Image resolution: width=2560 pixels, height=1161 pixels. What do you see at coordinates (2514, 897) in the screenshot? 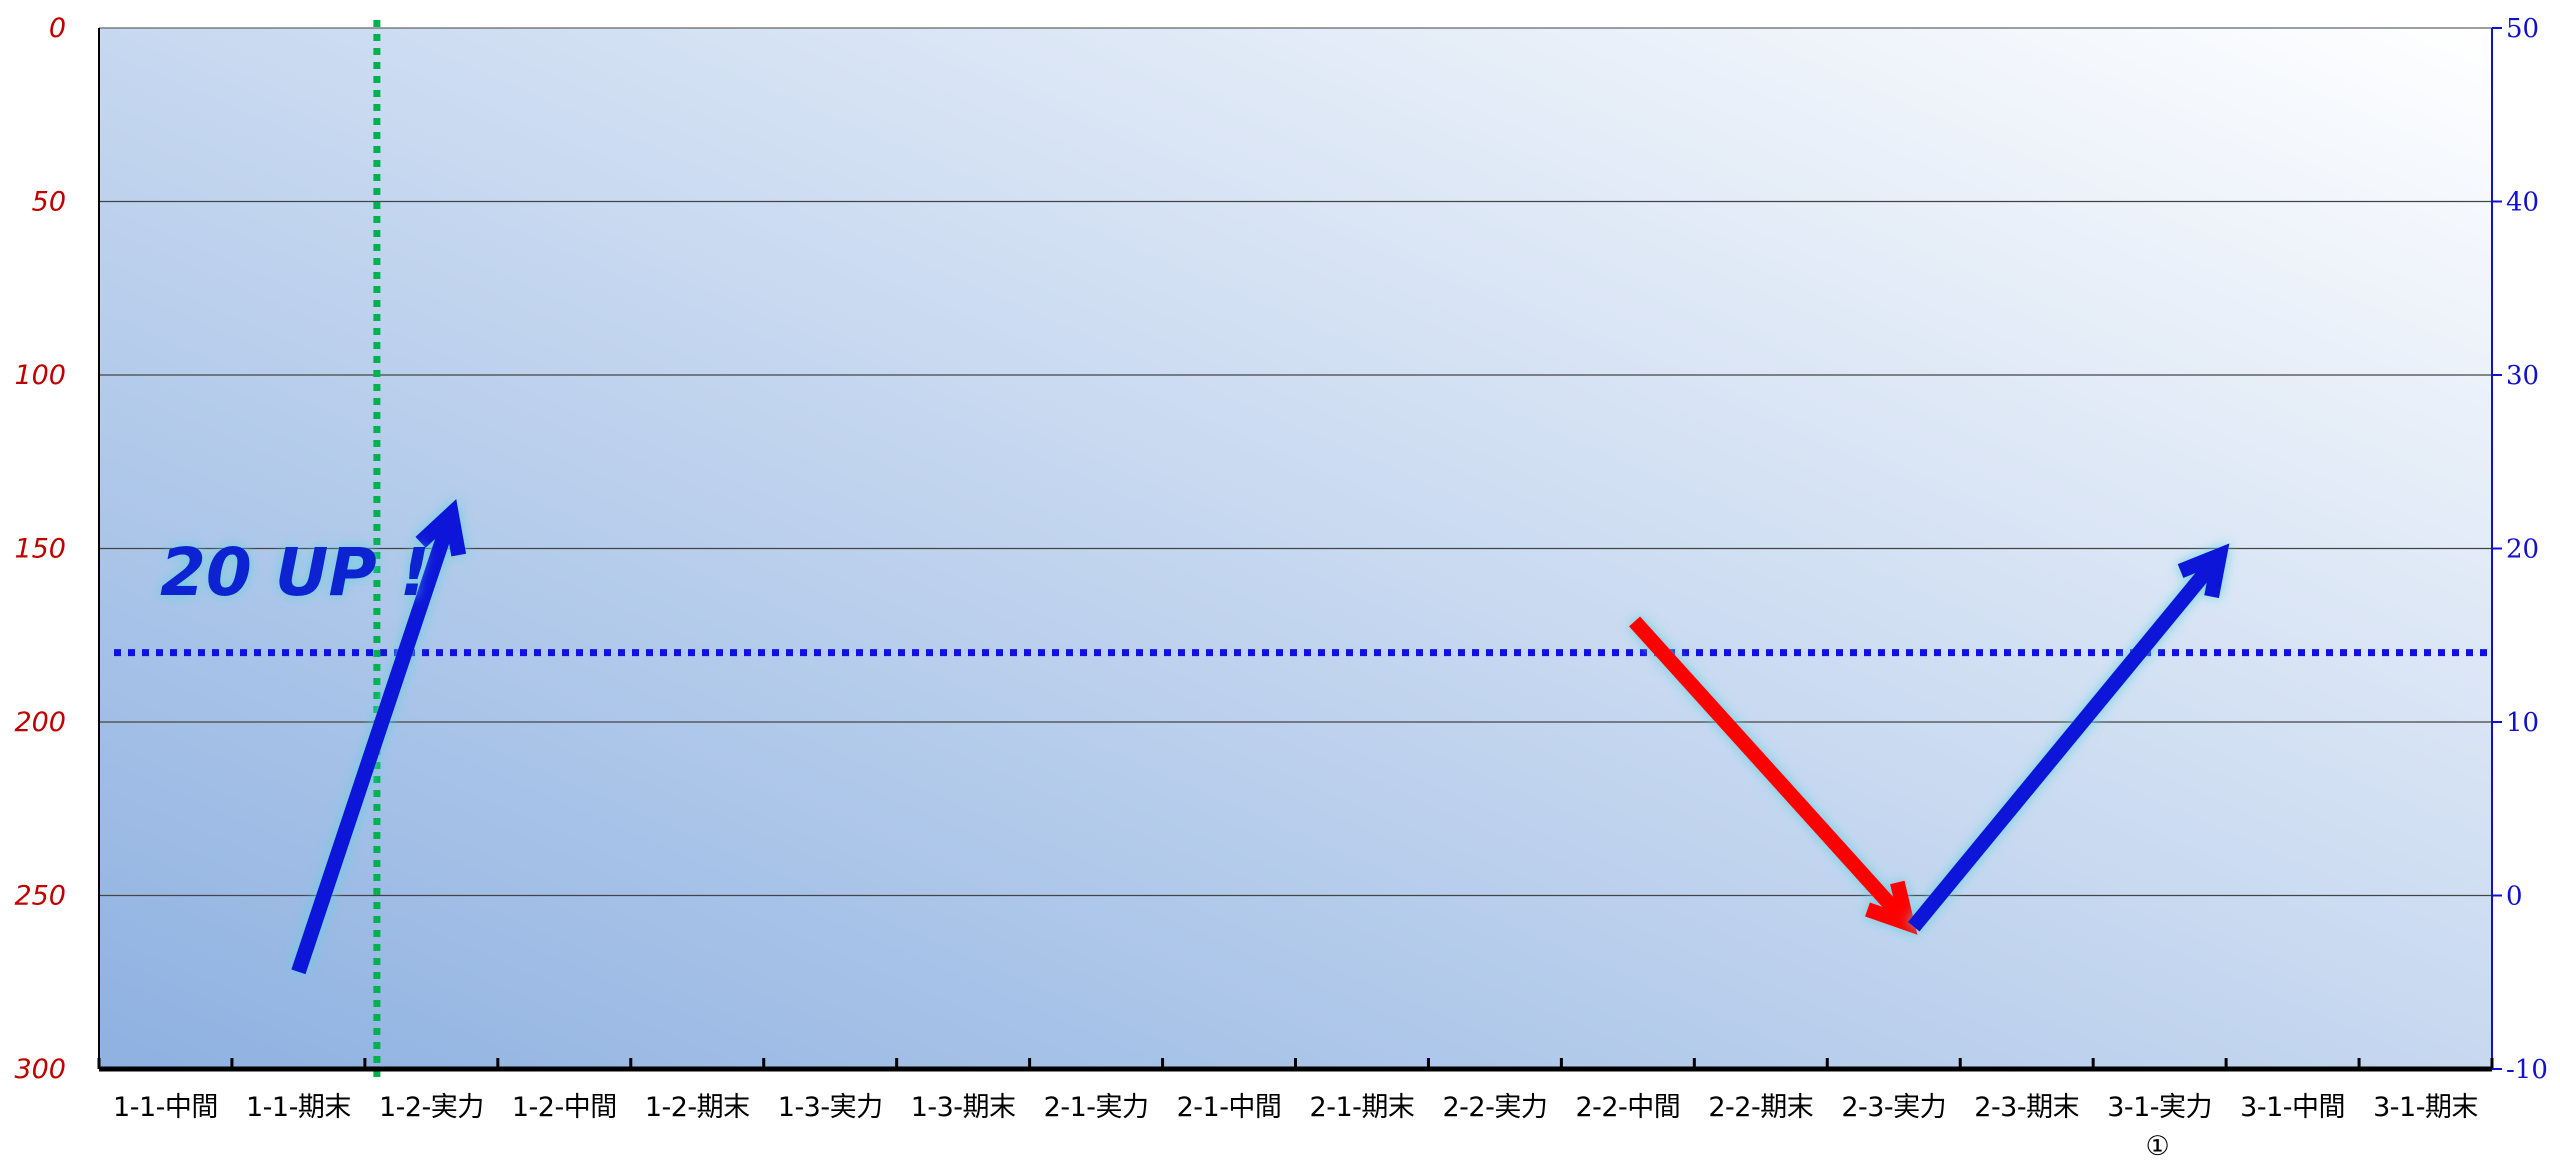
I see `right-tick-label: 0` at bounding box center [2514, 897].